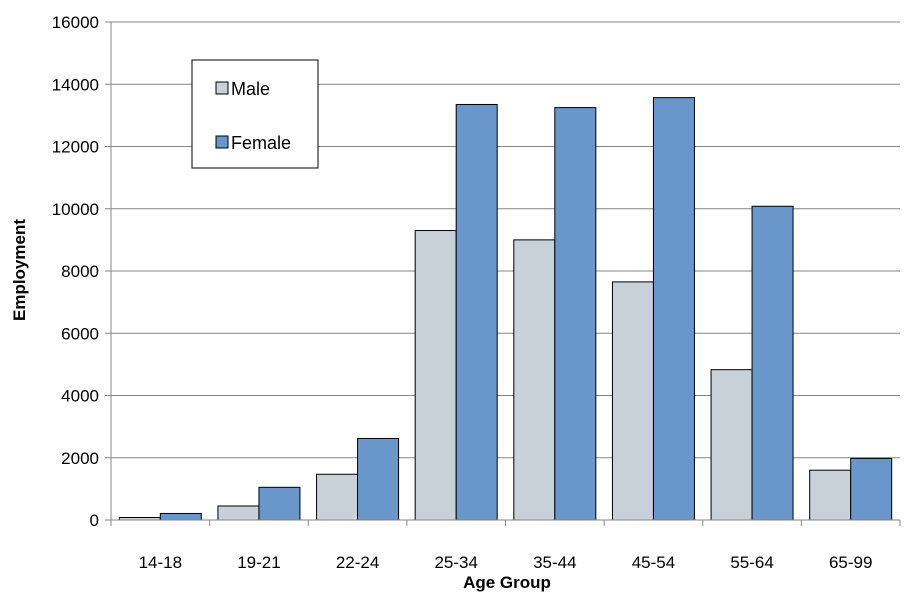  I want to click on y-tick-label: 10000, so click(75, 209).